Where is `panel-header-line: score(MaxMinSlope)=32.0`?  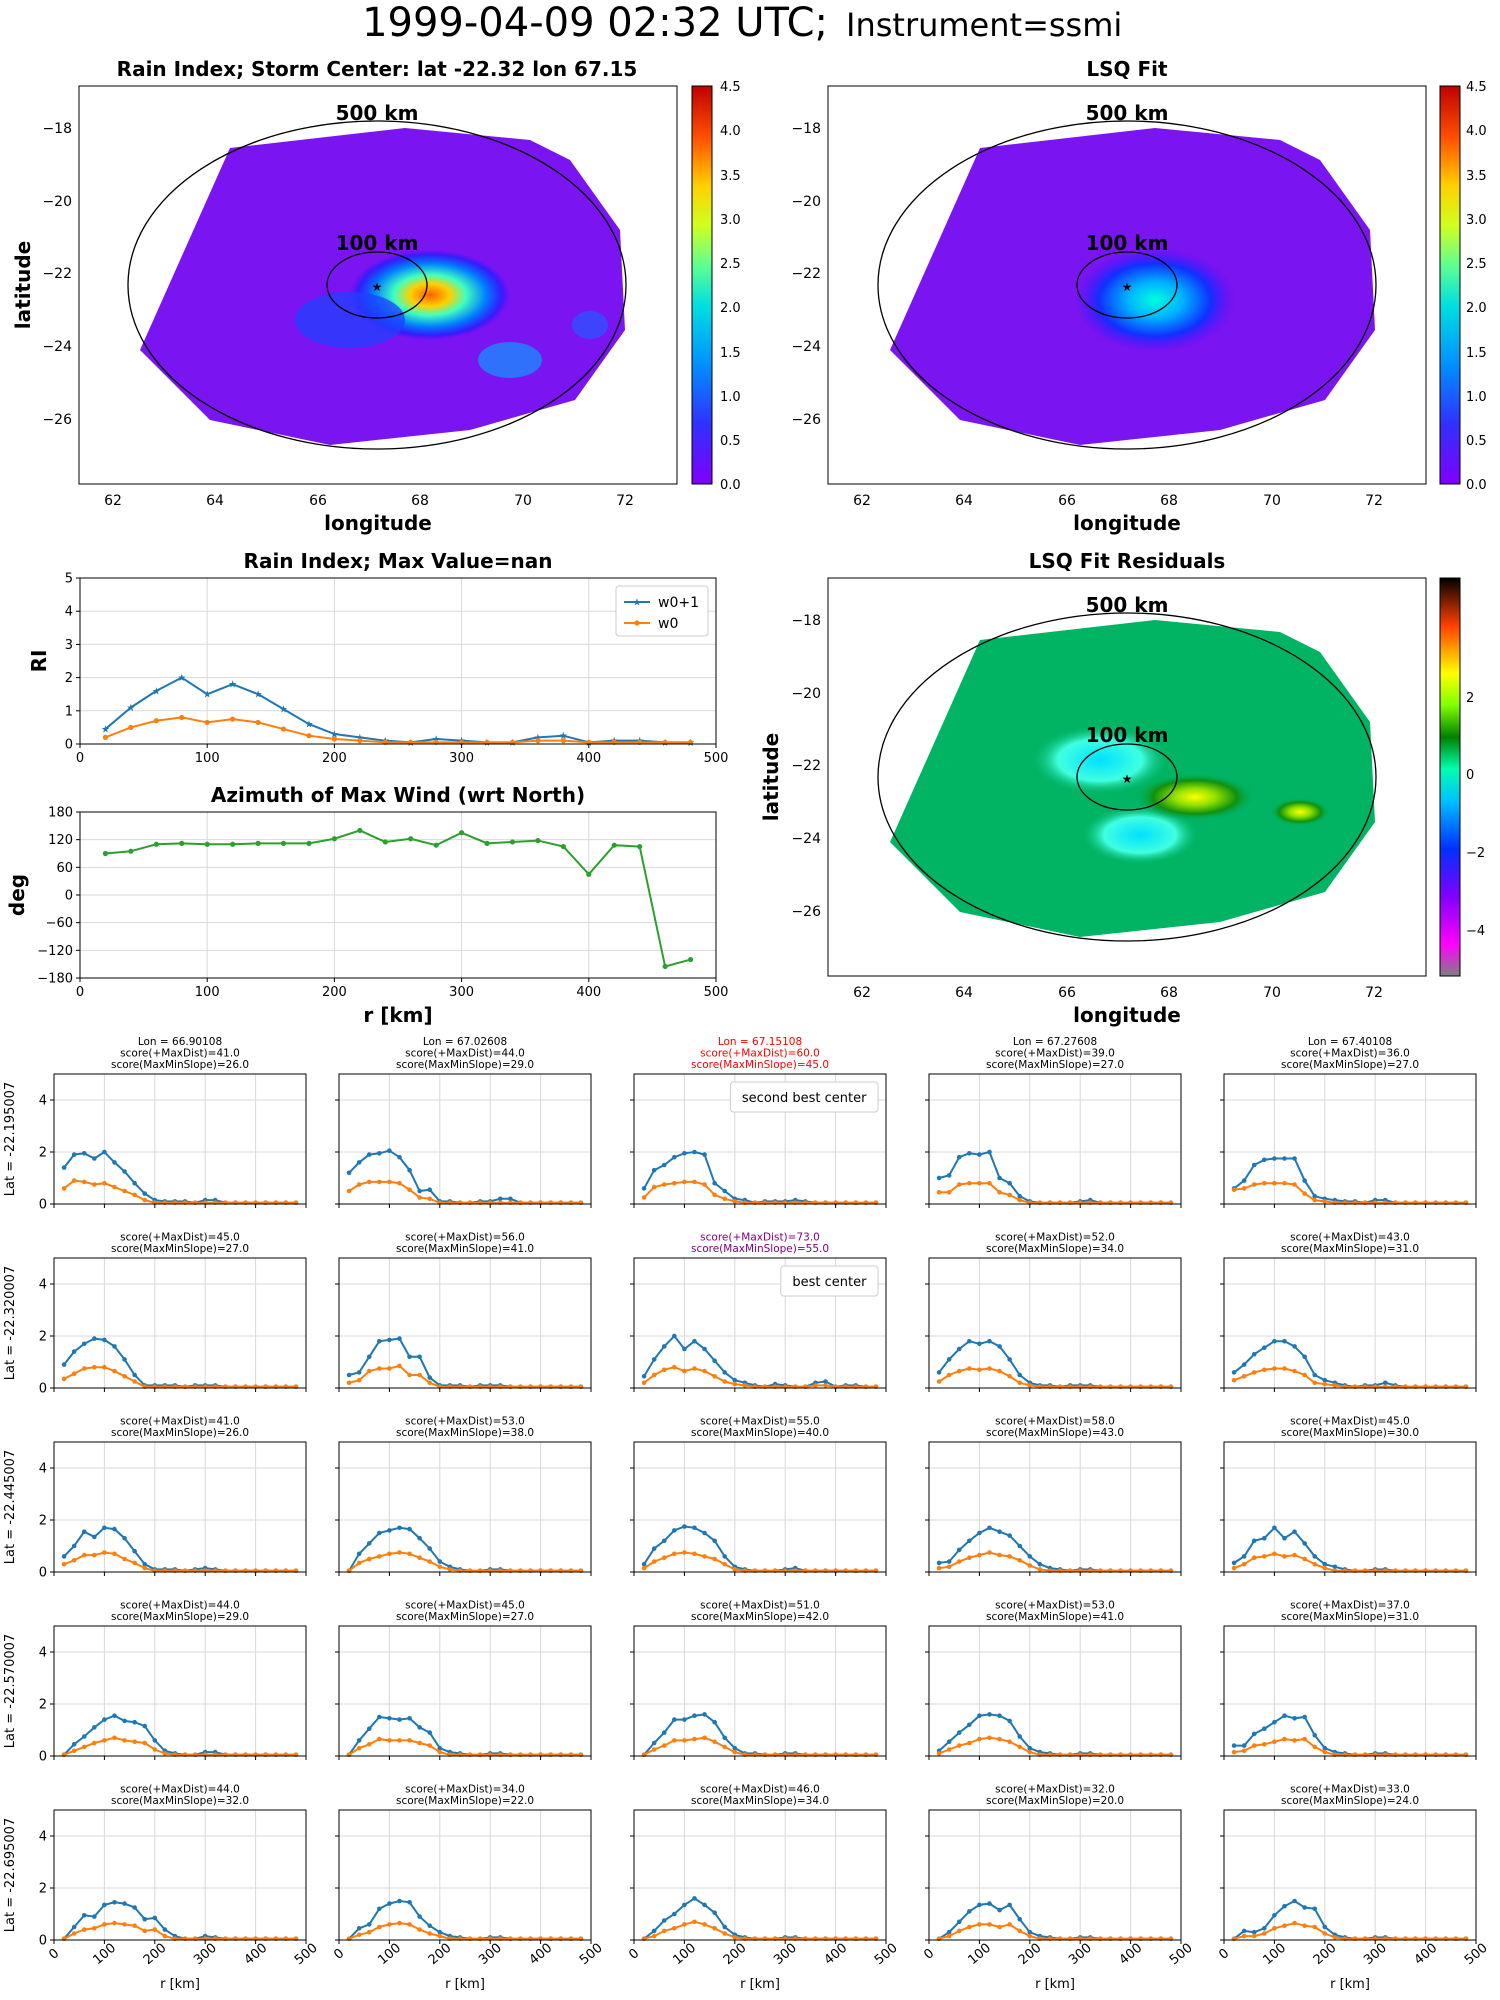 panel-header-line: score(MaxMinSlope)=32.0 is located at coordinates (180, 1801).